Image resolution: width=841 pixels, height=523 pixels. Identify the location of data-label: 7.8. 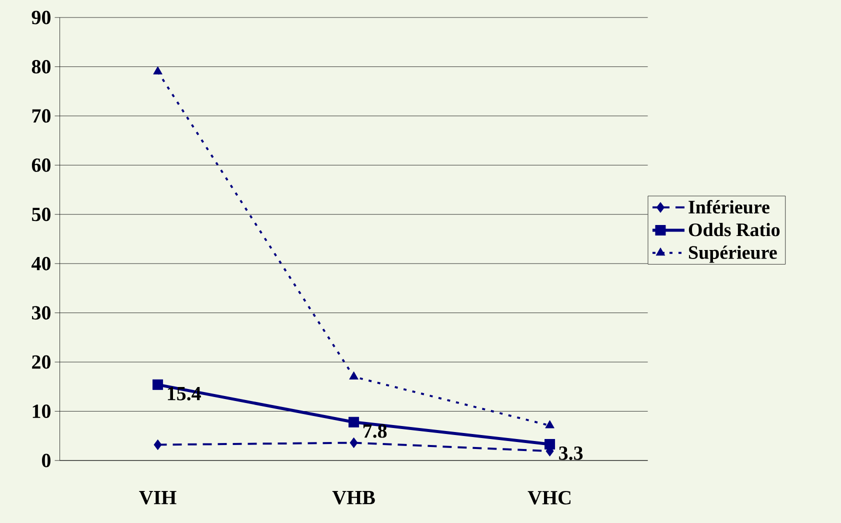
(375, 431).